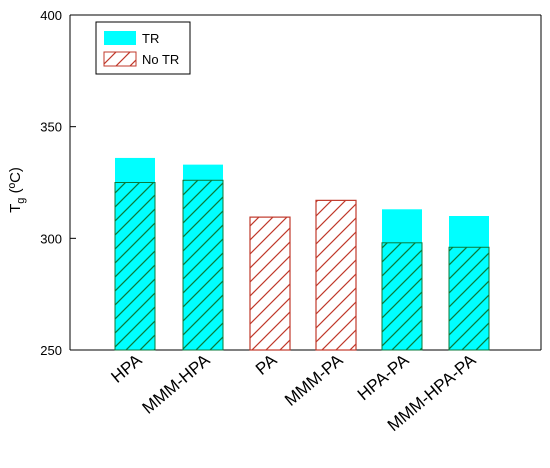 The image size is (550, 468). What do you see at coordinates (270, 283) in the screenshot?
I see `bar-no-tr-pa` at bounding box center [270, 283].